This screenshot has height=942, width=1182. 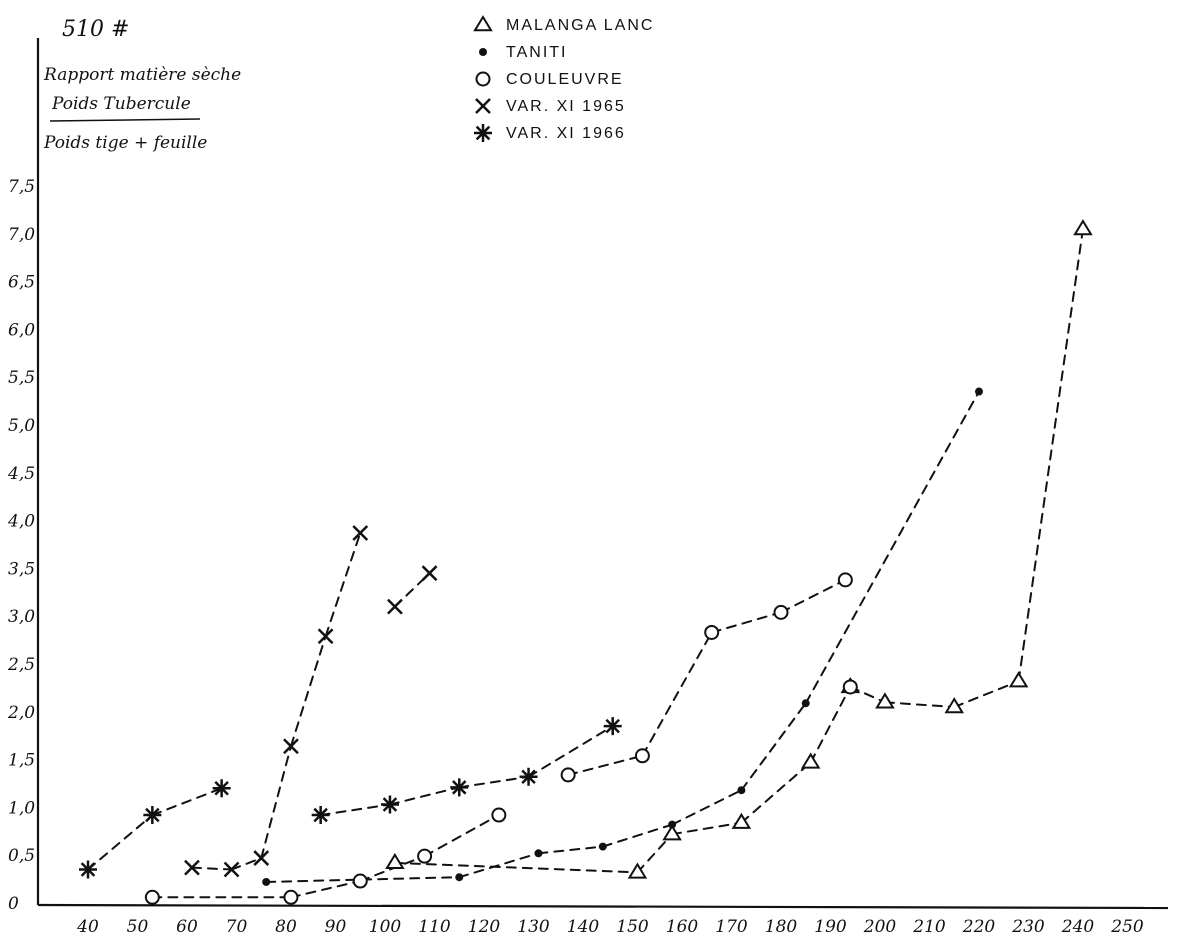 I want to click on y-tick-label: 1,5, so click(x=21, y=761).